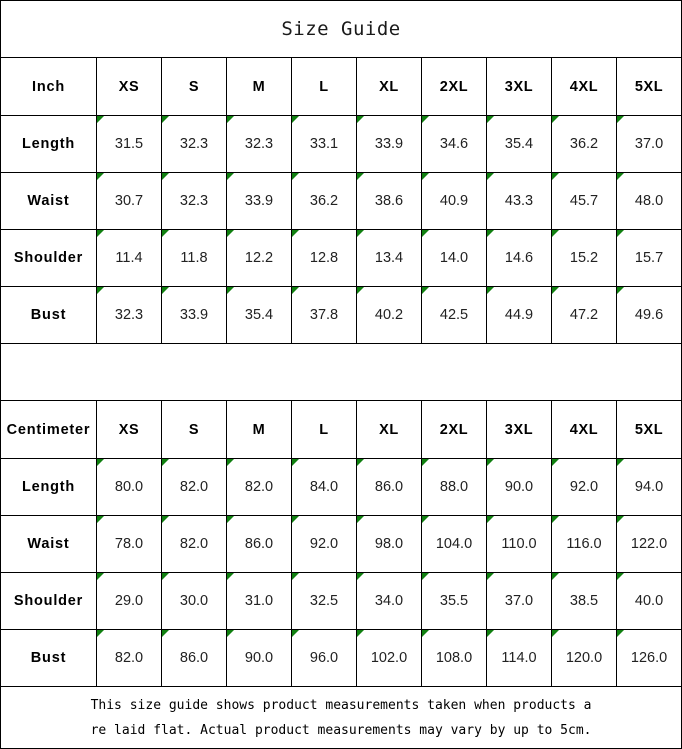 The height and width of the screenshot is (749, 682). Describe the element at coordinates (324, 658) in the screenshot. I see `cell-cm-bust-l: 96.0` at that location.